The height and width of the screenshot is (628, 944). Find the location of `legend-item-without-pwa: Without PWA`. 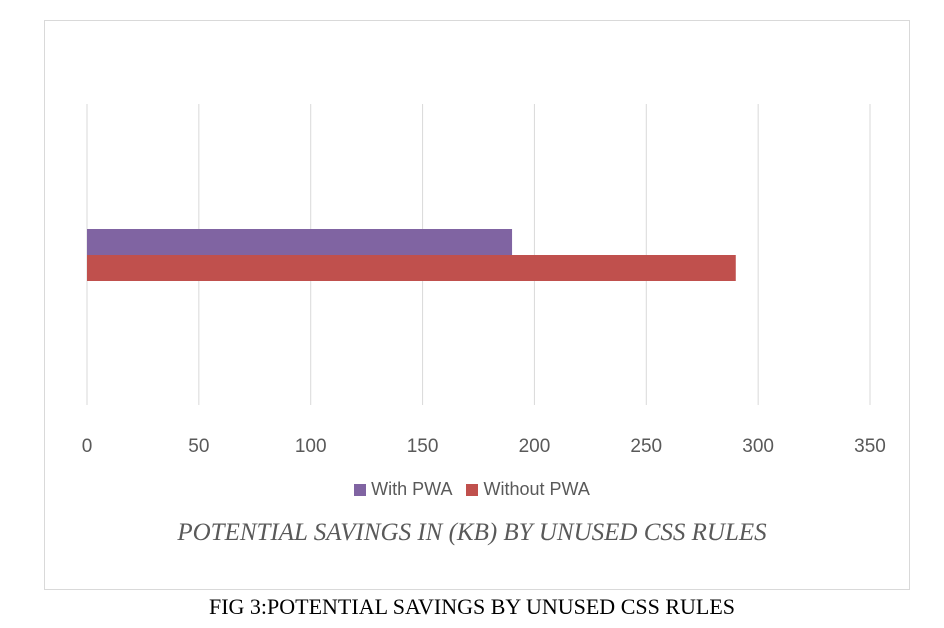

legend-item-without-pwa: Without PWA is located at coordinates (528, 489).